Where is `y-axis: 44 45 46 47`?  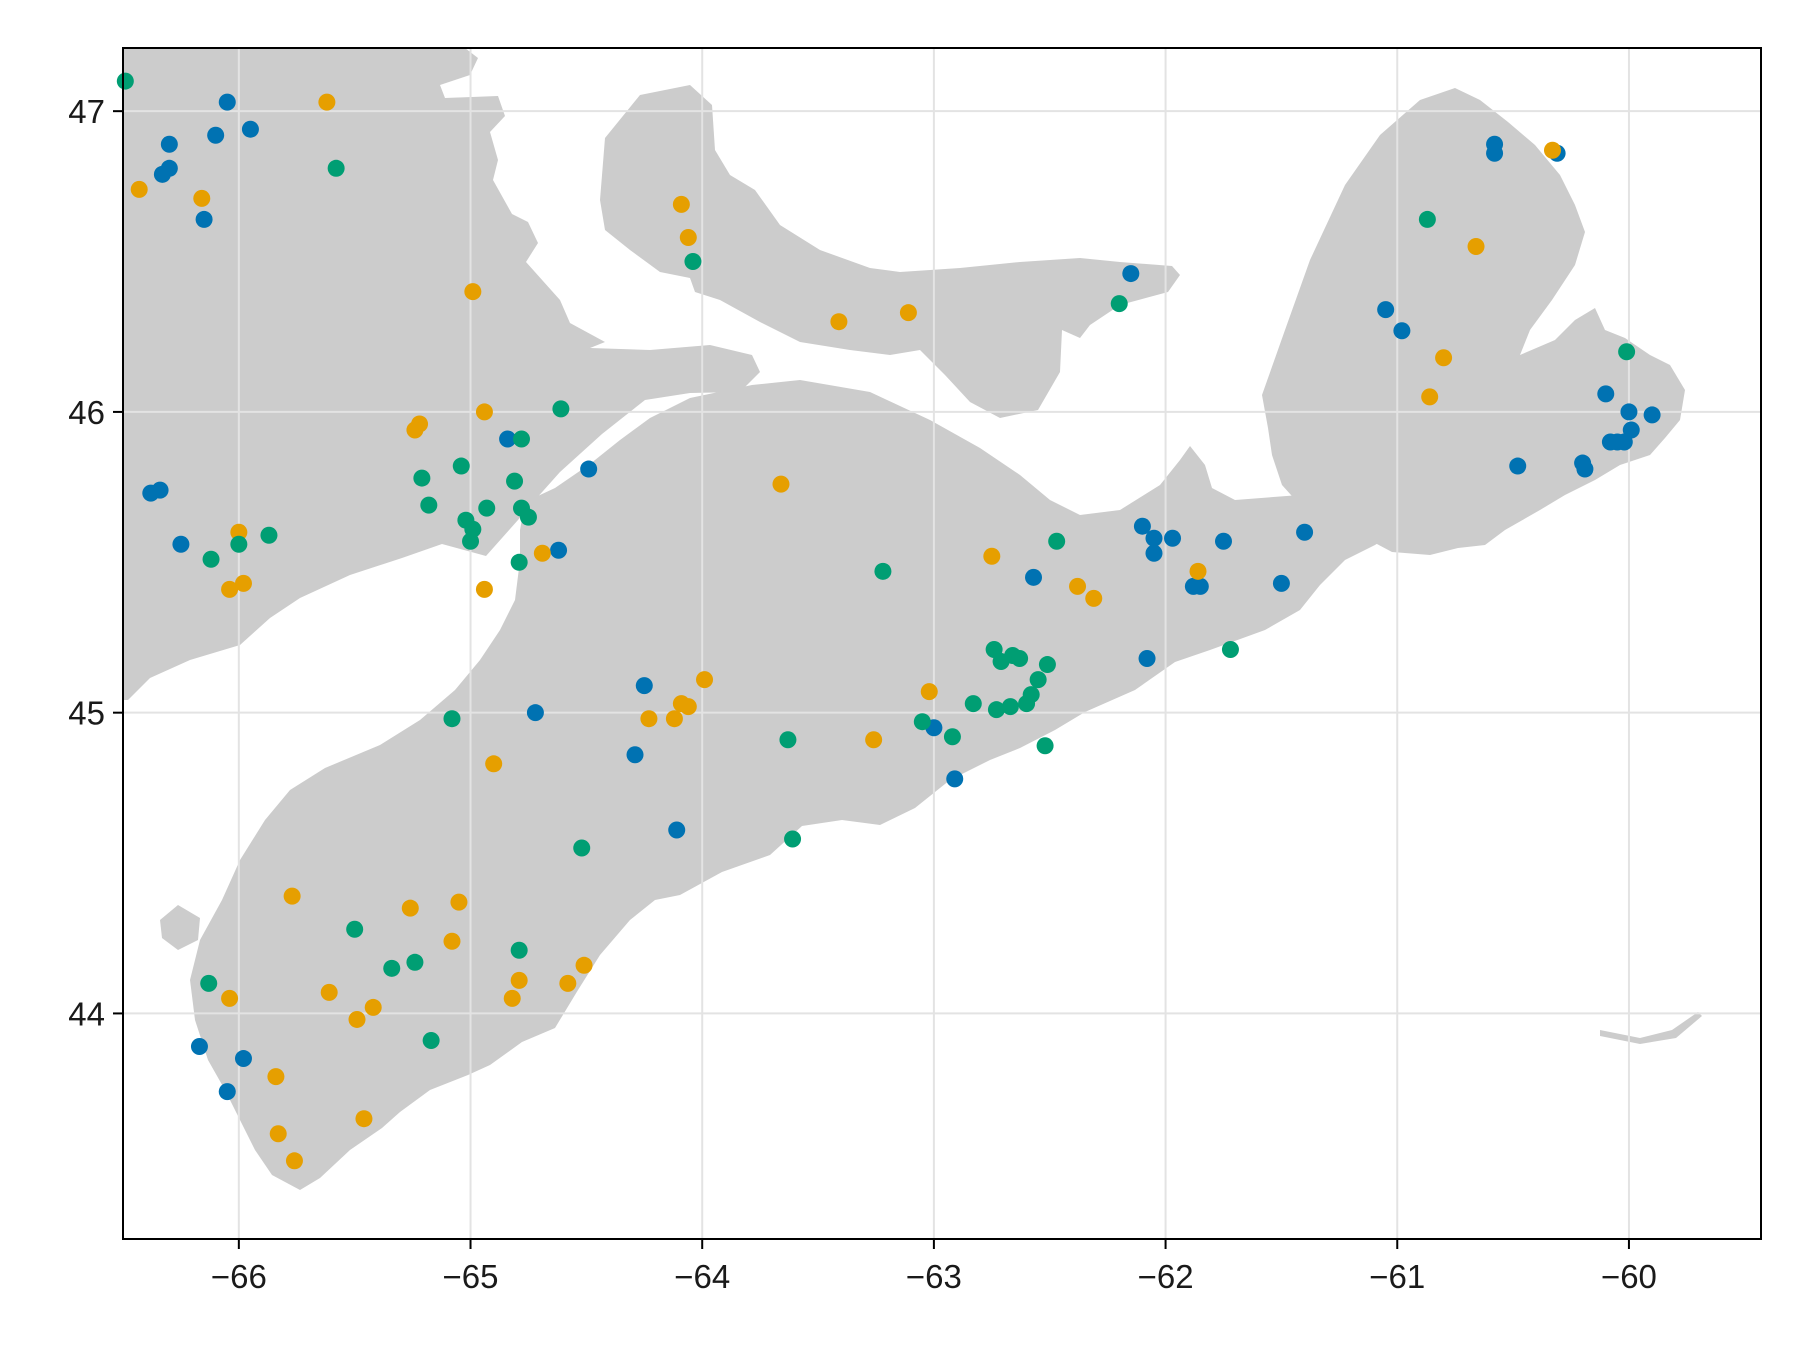 y-axis: 44 45 46 47 is located at coordinates (95, 562).